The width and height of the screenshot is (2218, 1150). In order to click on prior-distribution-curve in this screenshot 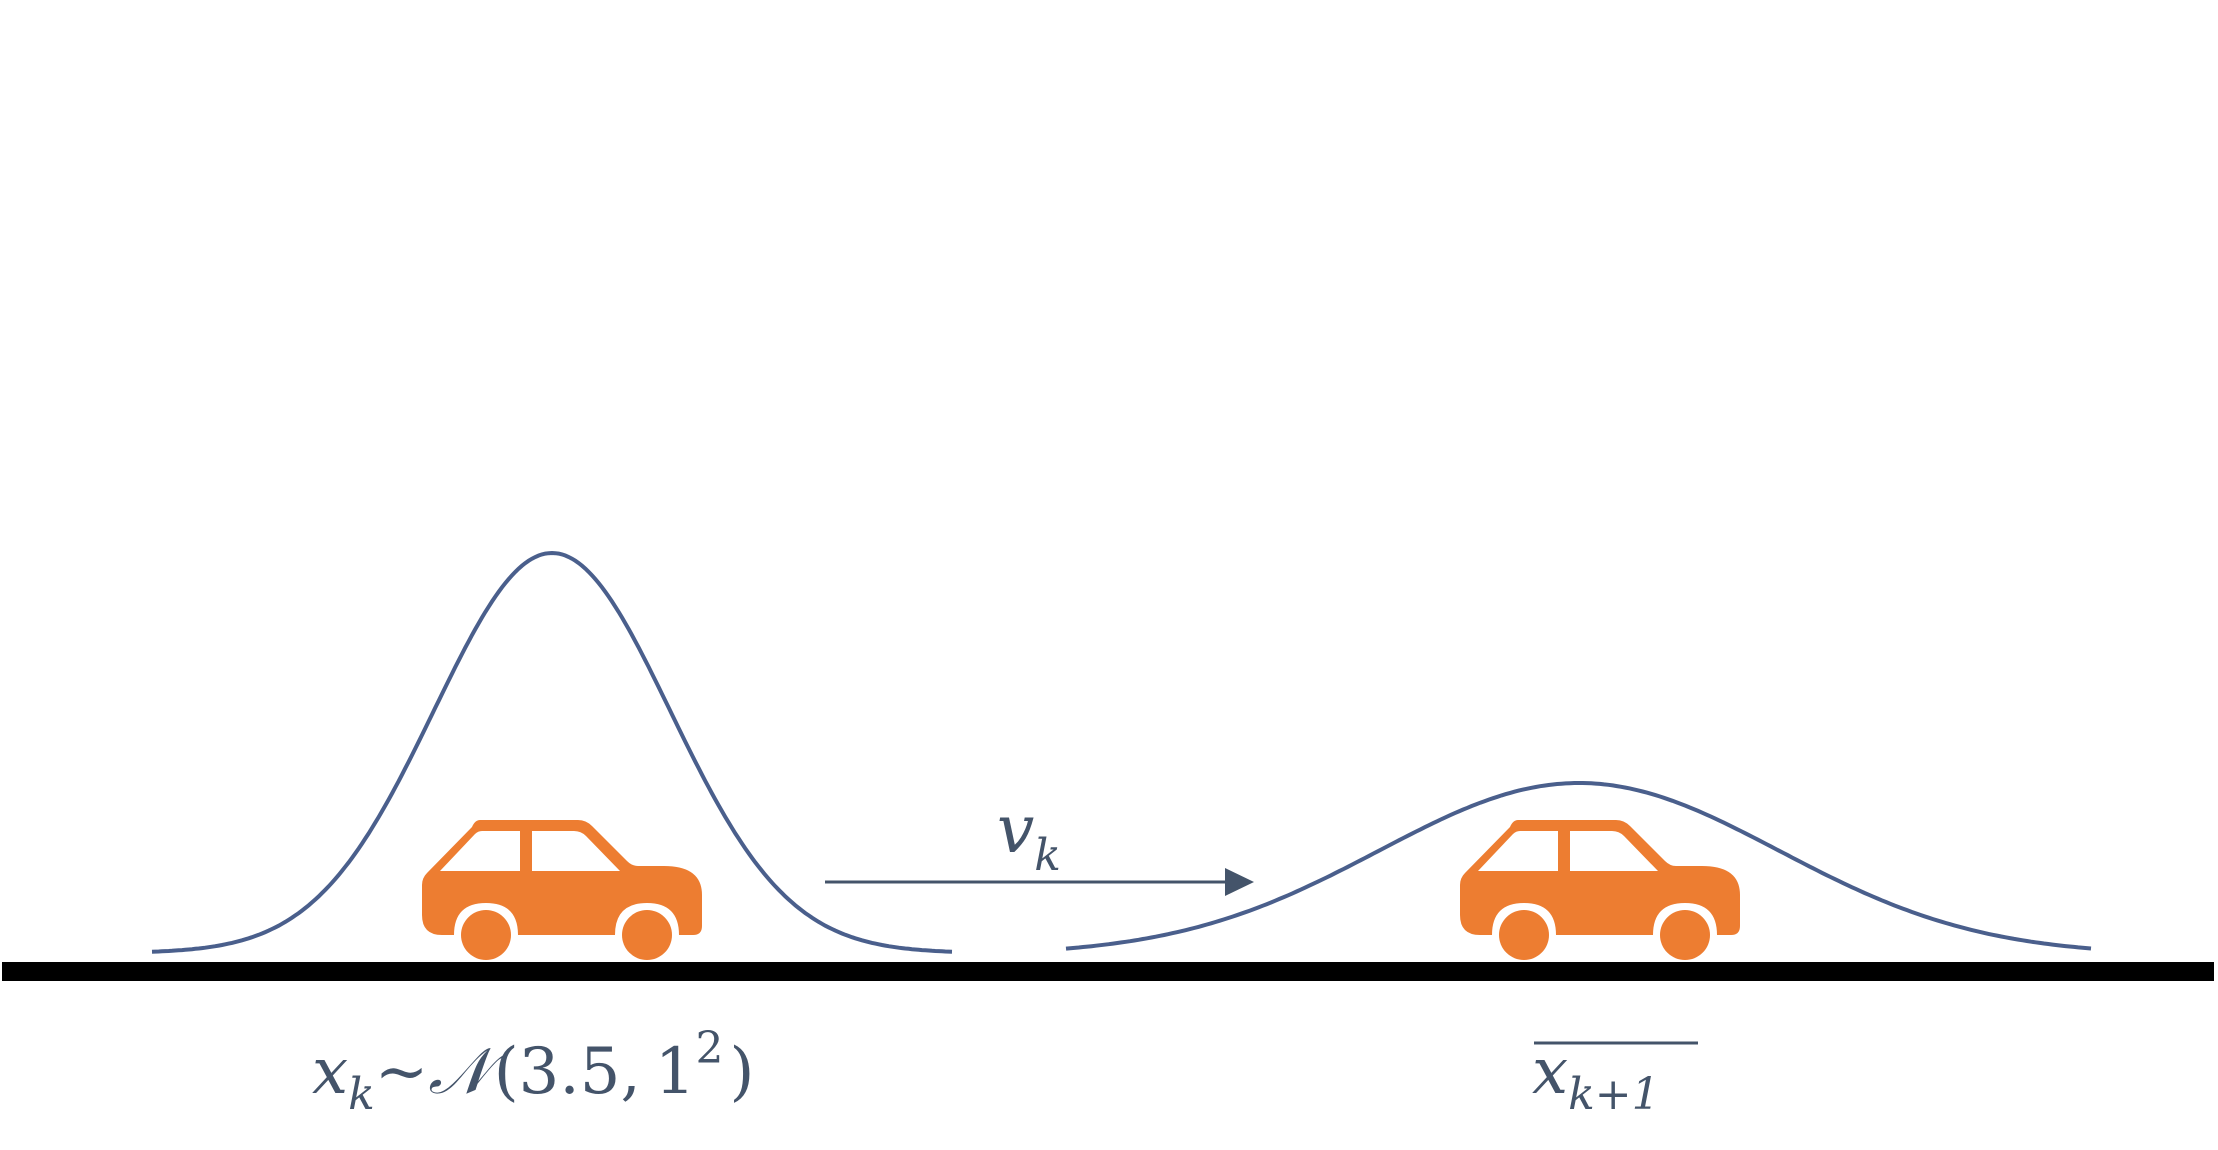, I will do `click(552, 752)`.